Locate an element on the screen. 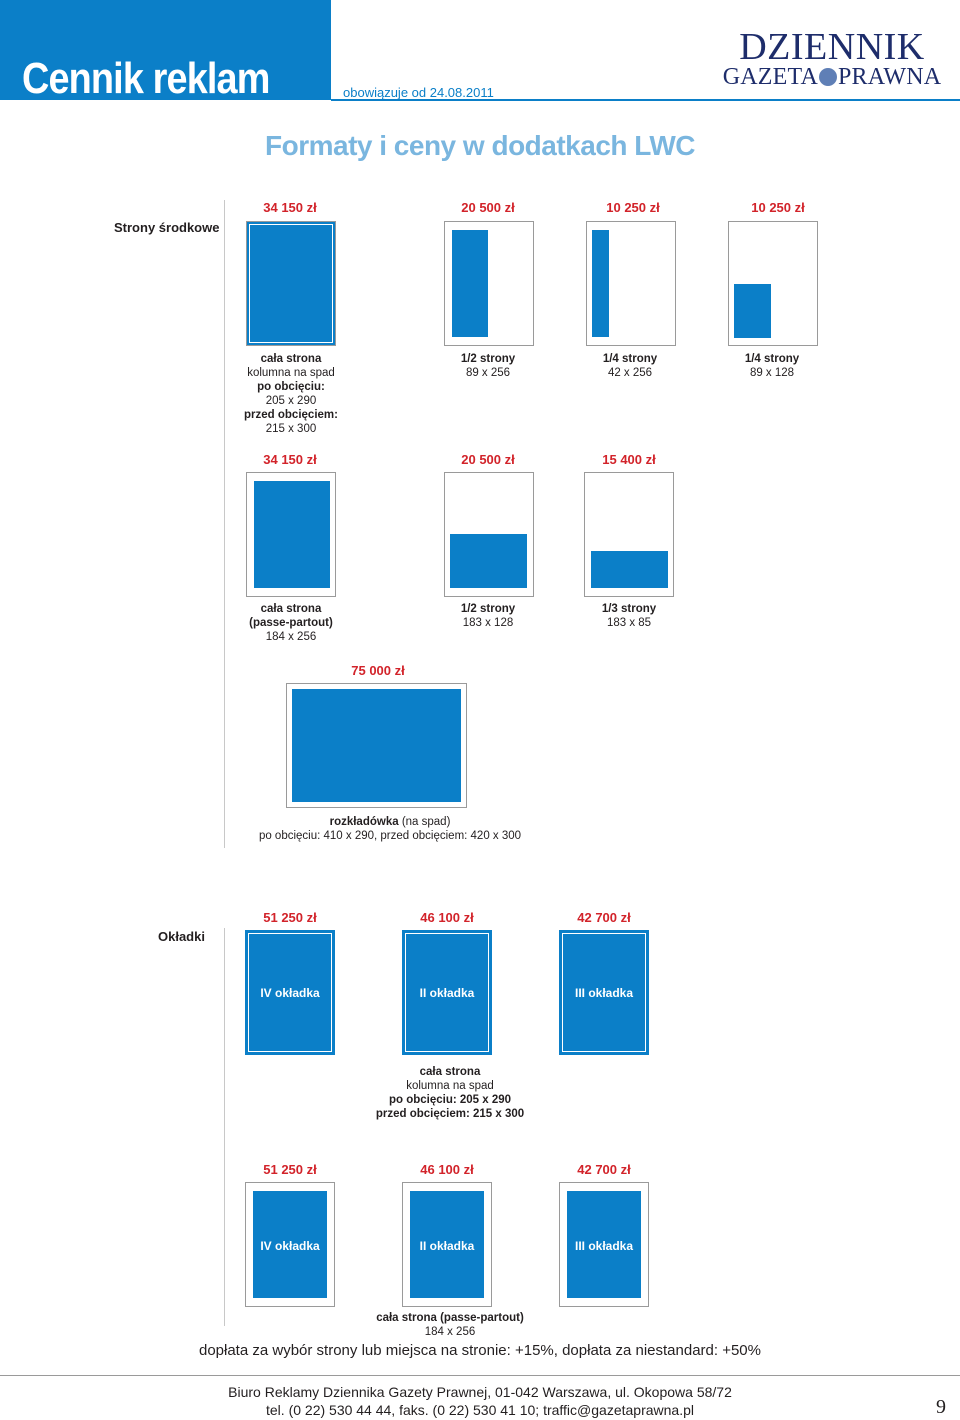 This screenshot has width=960, height=1420. globe-icon is located at coordinates (827, 77).